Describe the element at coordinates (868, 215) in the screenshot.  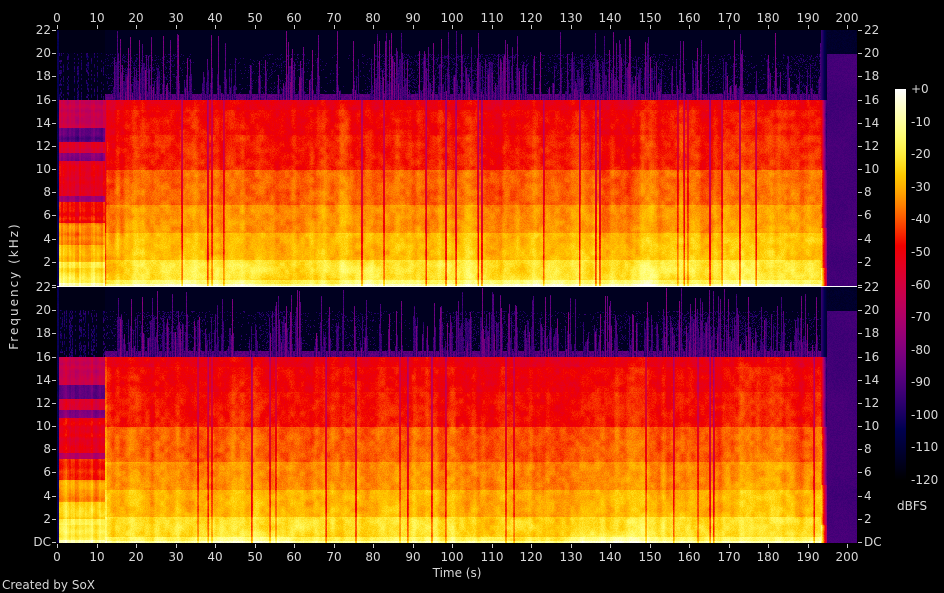
I see `freq-tick-label: 6` at that location.